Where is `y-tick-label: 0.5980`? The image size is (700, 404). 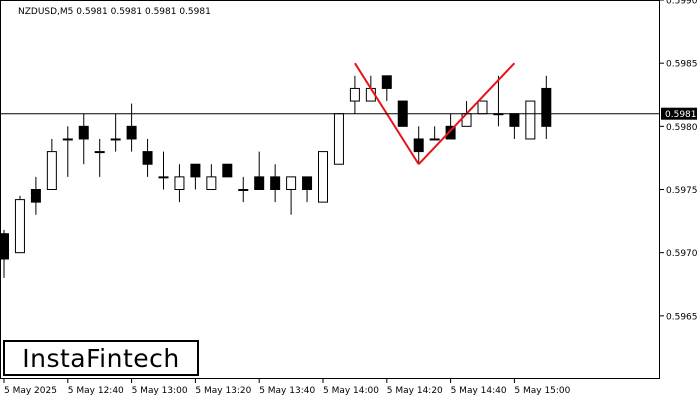
y-tick-label: 0.5980 is located at coordinates (682, 128).